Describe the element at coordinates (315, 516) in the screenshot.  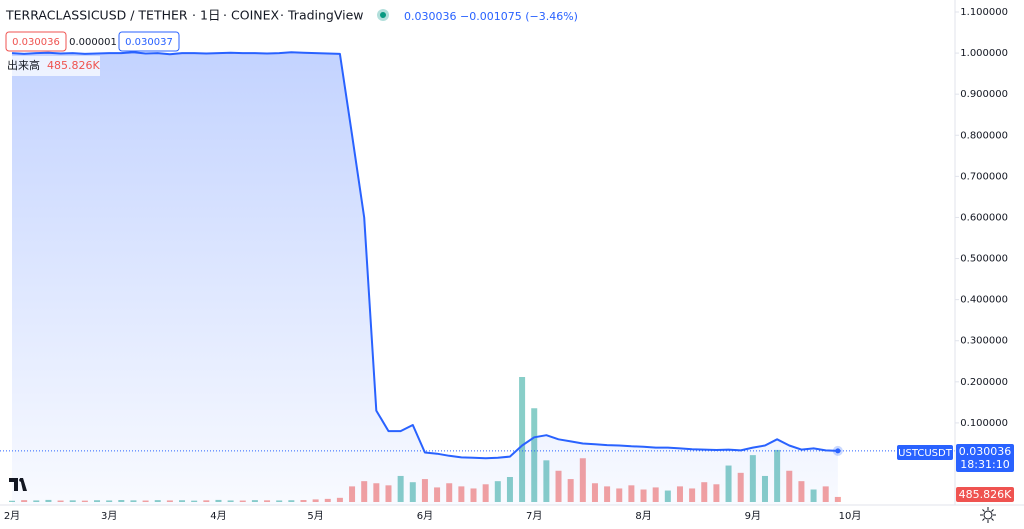
I see `x-tick-label: 5月` at that location.